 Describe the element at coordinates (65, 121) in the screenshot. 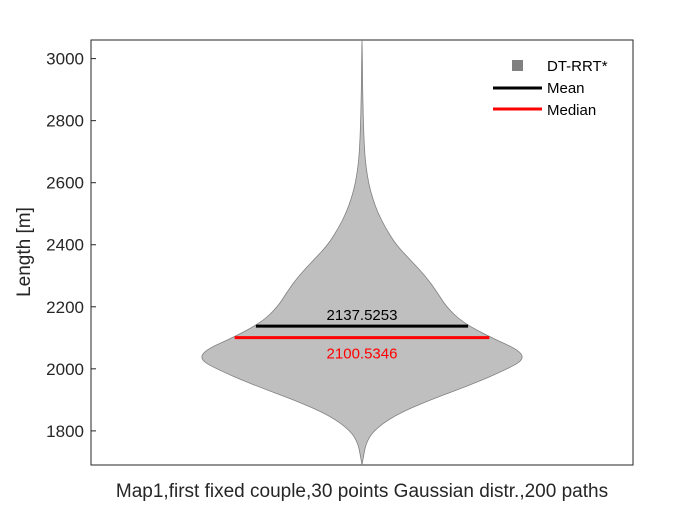

I see `y-tick-label: 2800` at that location.